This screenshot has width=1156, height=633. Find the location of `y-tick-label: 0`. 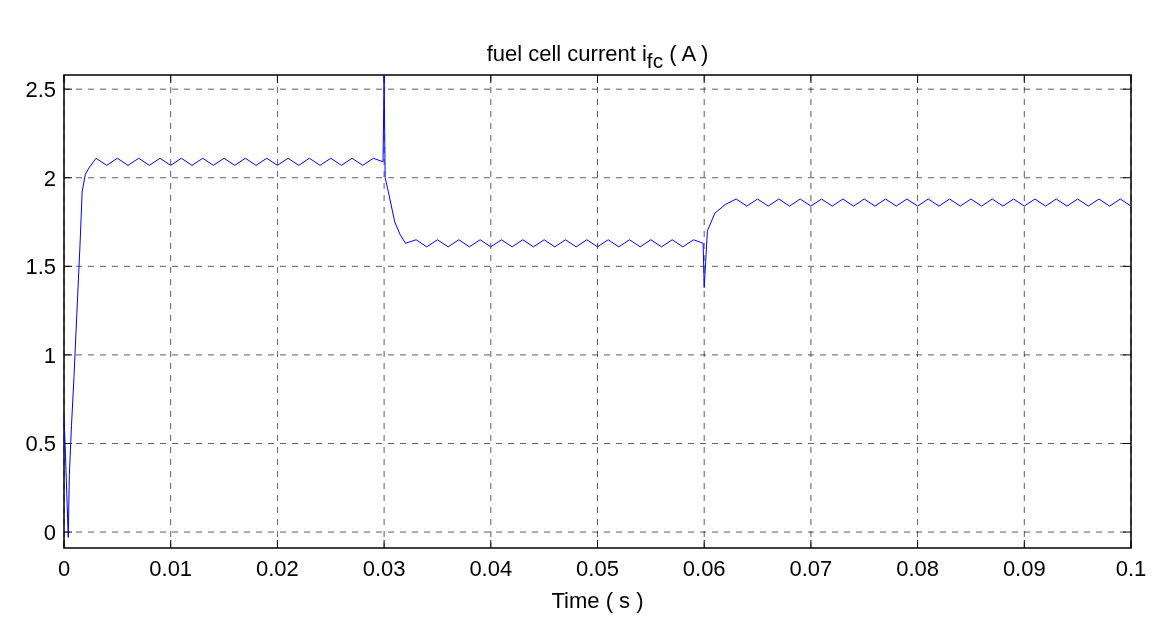

y-tick-label: 0 is located at coordinates (49, 533).